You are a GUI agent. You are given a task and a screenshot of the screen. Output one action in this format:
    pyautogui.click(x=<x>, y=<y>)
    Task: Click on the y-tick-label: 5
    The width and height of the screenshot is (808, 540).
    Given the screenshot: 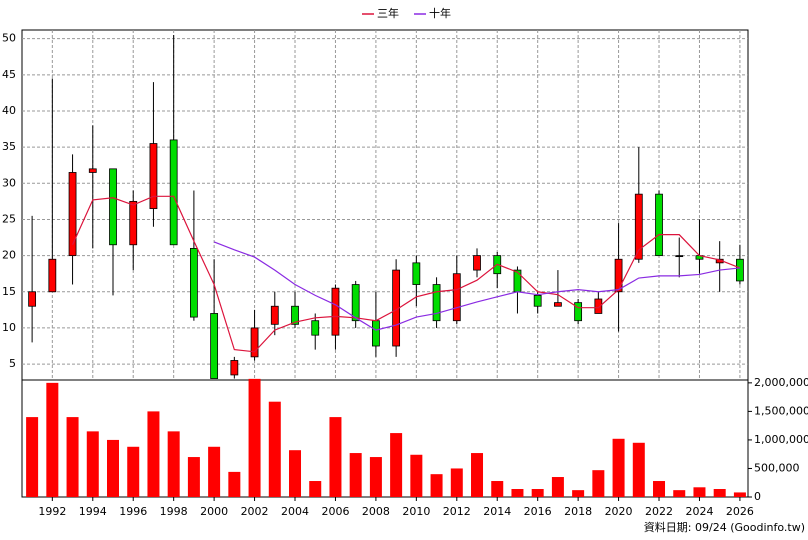 What is the action you would take?
    pyautogui.click(x=12, y=363)
    